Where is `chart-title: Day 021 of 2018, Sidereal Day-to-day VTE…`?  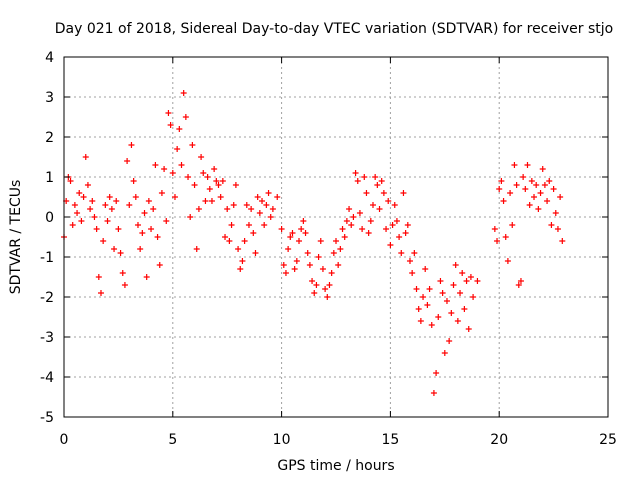
chart-title: Day 021 of 2018, Sidereal Day-to-day VTE… is located at coordinates (334, 29).